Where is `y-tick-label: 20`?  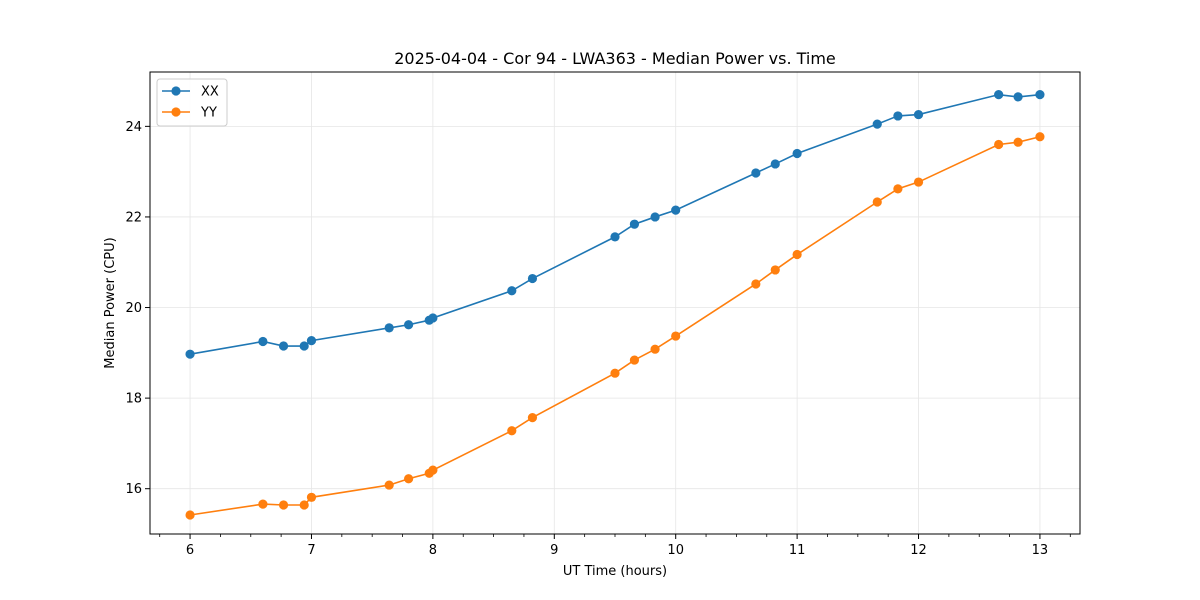 y-tick-label: 20 is located at coordinates (133, 308).